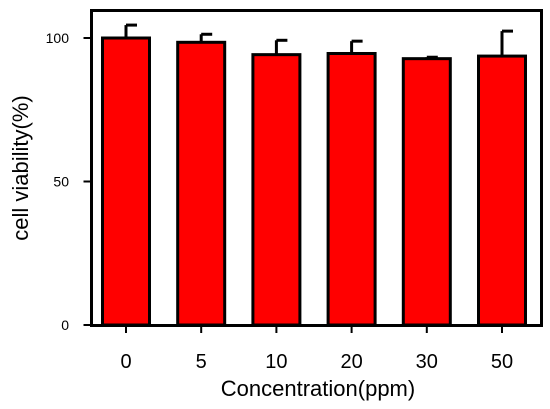  What do you see at coordinates (20, 167) in the screenshot?
I see `y-axis-label: cell viability(%)` at bounding box center [20, 167].